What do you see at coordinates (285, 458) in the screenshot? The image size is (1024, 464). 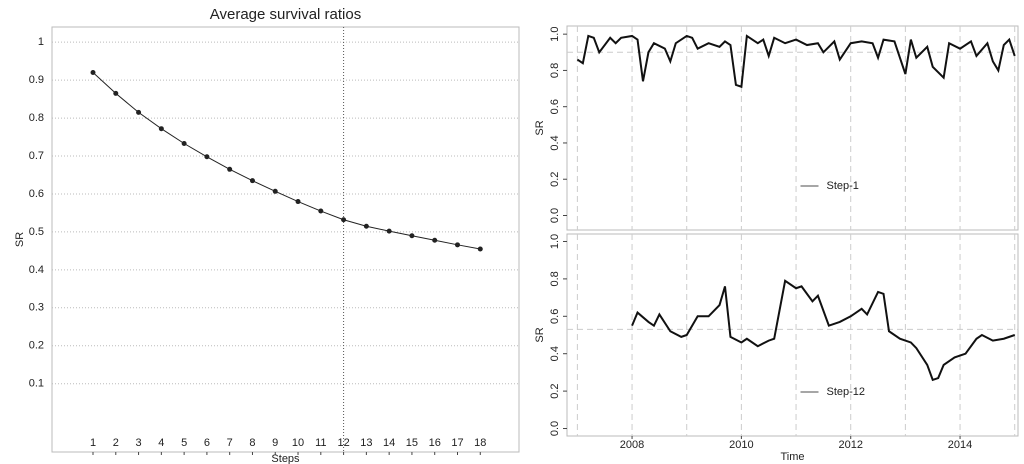 I see `x-axis-label: Steps` at bounding box center [285, 458].